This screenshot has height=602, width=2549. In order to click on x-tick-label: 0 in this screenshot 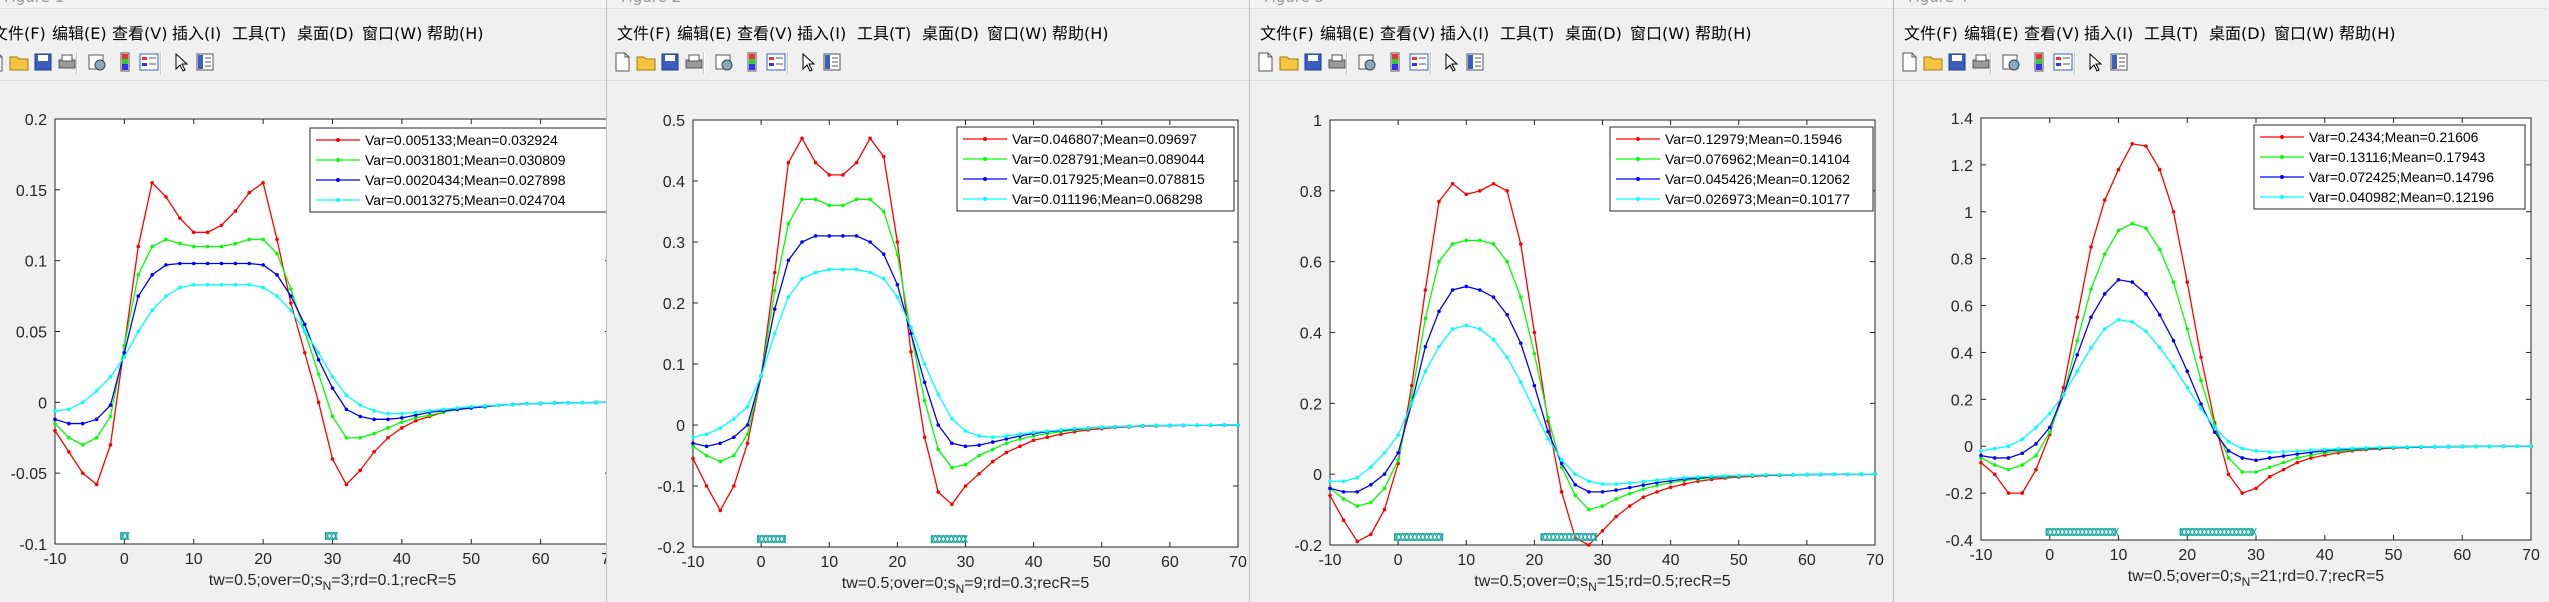, I will do `click(124, 559)`.